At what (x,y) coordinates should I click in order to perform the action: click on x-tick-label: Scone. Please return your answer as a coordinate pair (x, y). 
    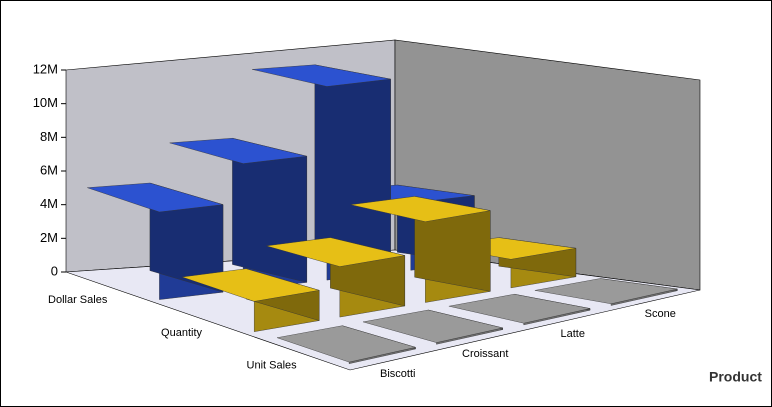
    Looking at the image, I should click on (660, 314).